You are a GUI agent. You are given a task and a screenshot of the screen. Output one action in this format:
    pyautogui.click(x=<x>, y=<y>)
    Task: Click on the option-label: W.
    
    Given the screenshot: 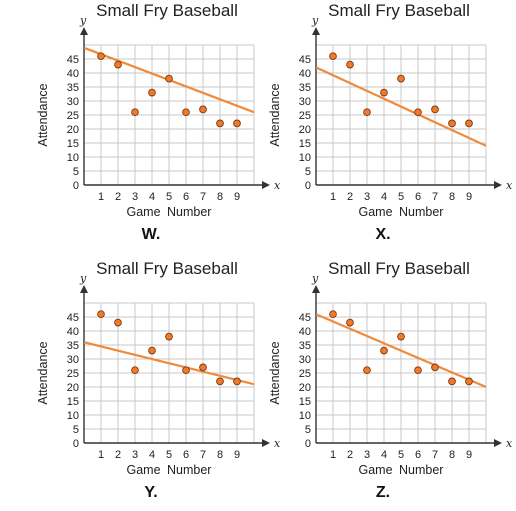 What is the action you would take?
    pyautogui.click(x=151, y=234)
    